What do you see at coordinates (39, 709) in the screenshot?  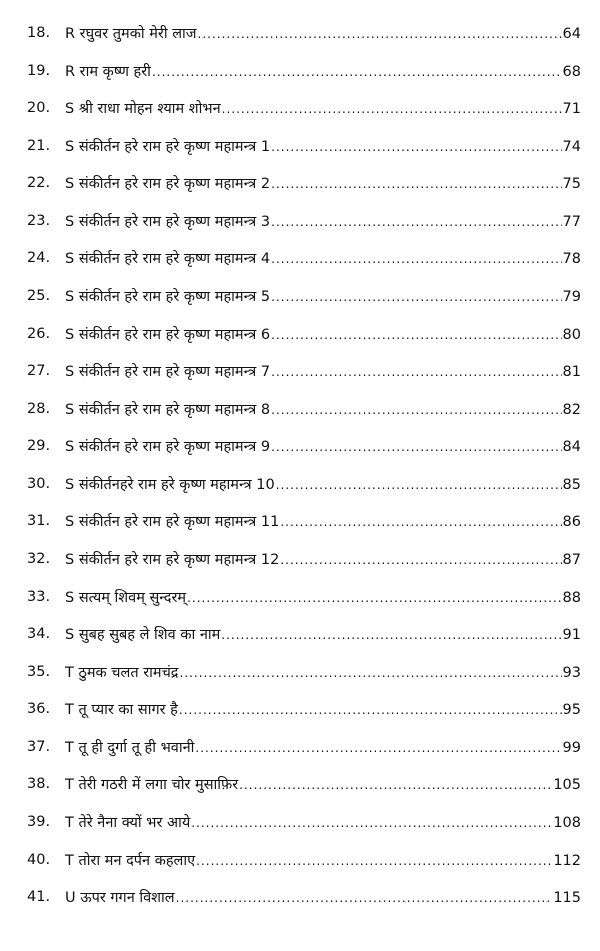 I see `entry-number: 36.` at bounding box center [39, 709].